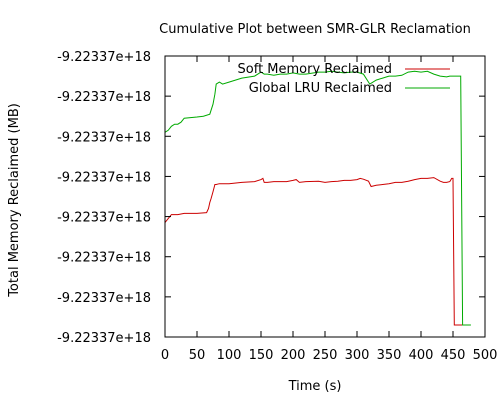  I want to click on x-tick-label: 300, so click(357, 355).